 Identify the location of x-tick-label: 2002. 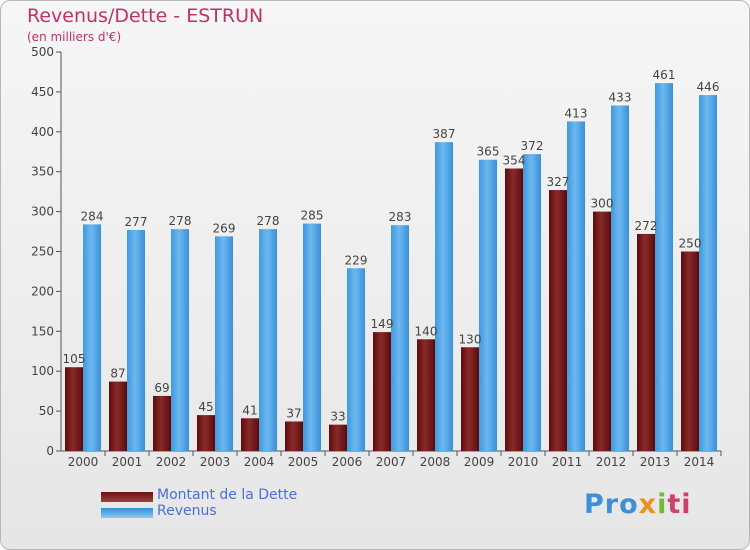
(171, 462).